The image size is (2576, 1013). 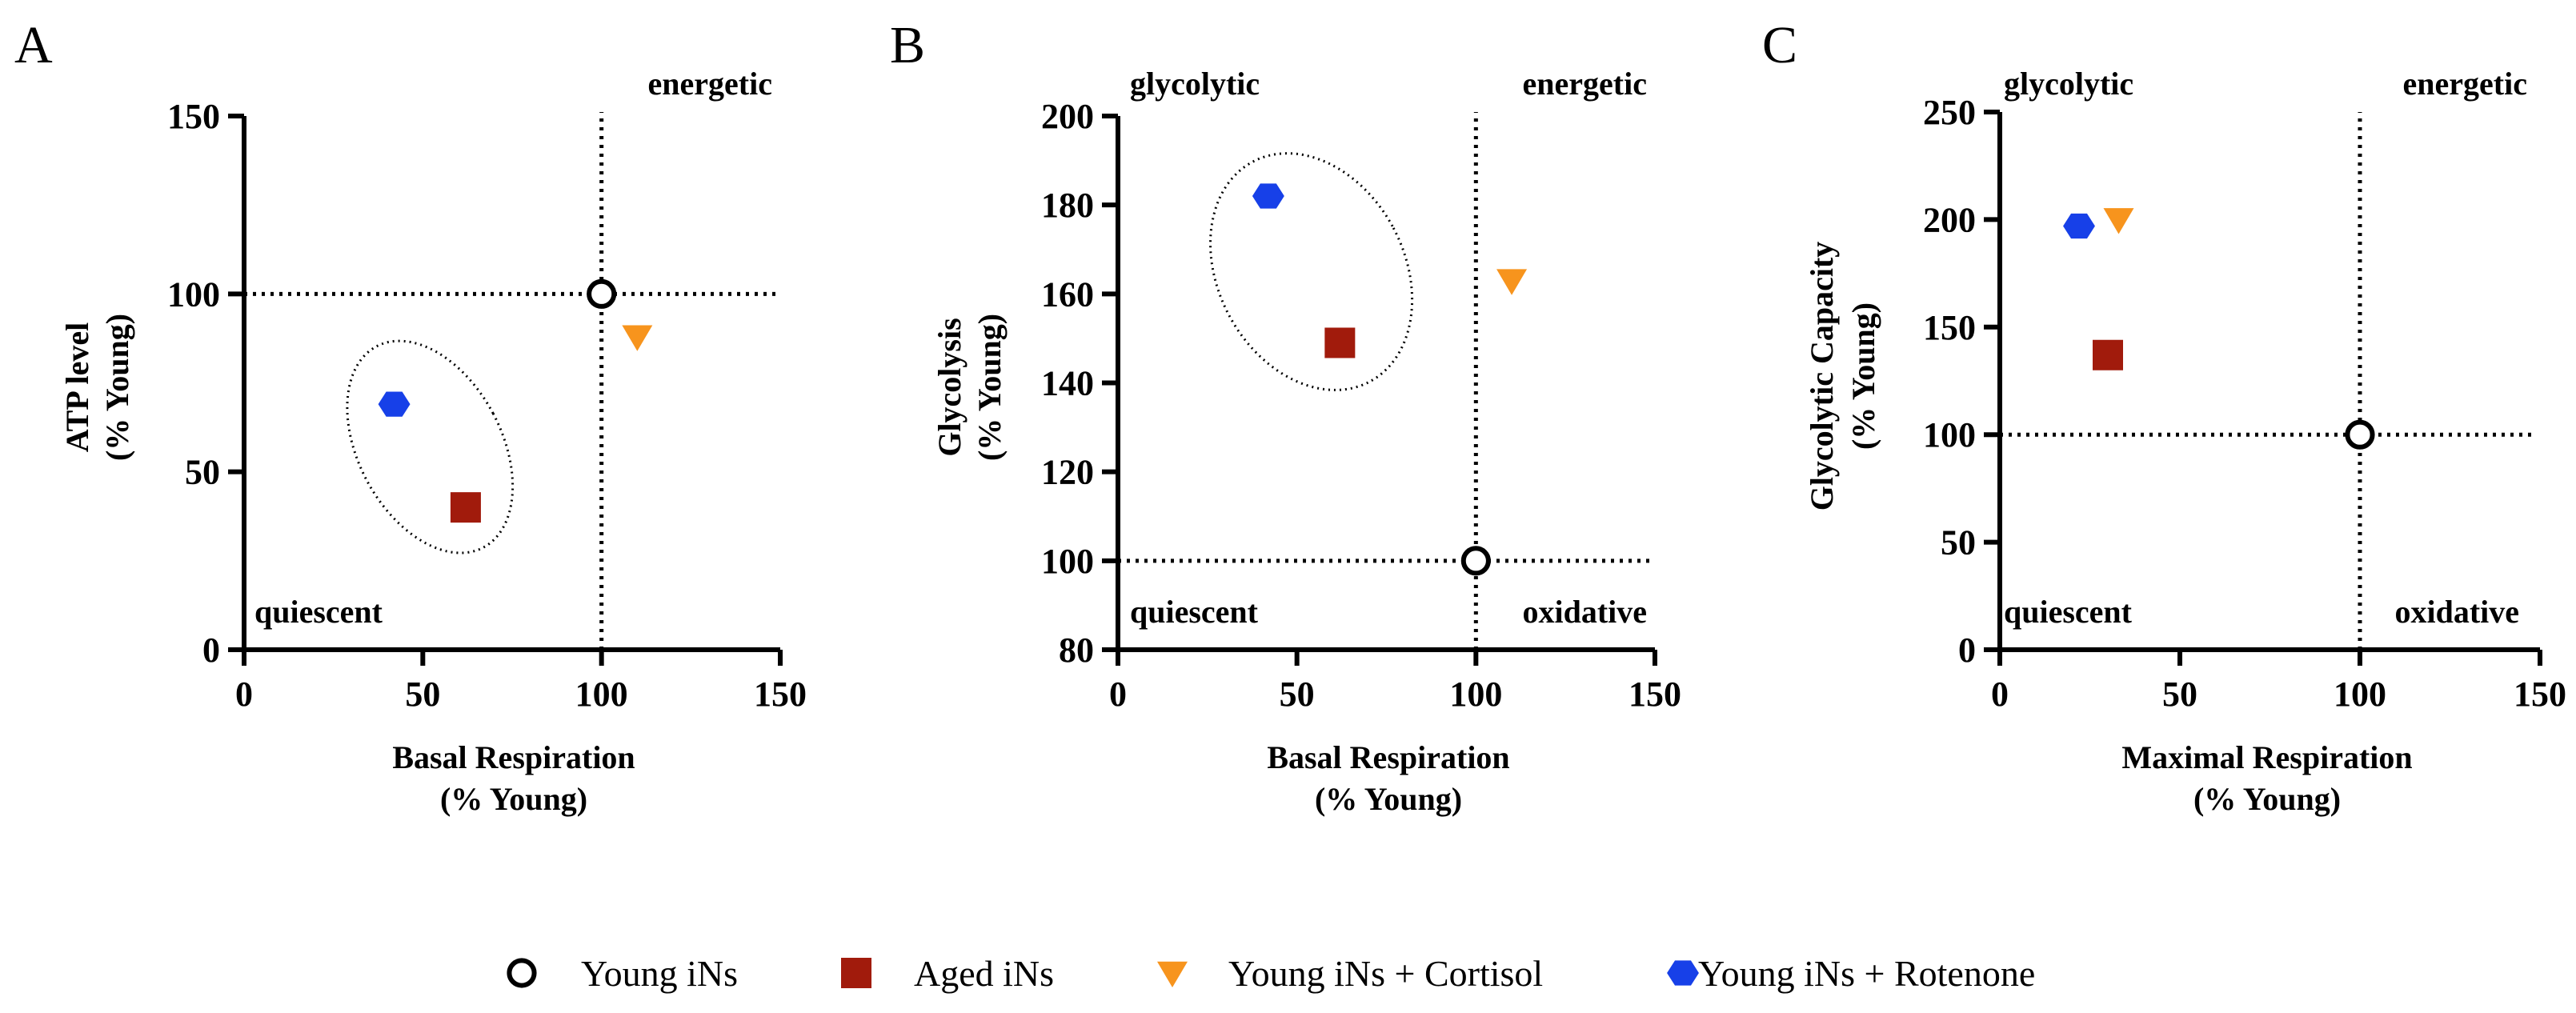 I want to click on panel-a-y-axis-title: ATP level, so click(x=77, y=387).